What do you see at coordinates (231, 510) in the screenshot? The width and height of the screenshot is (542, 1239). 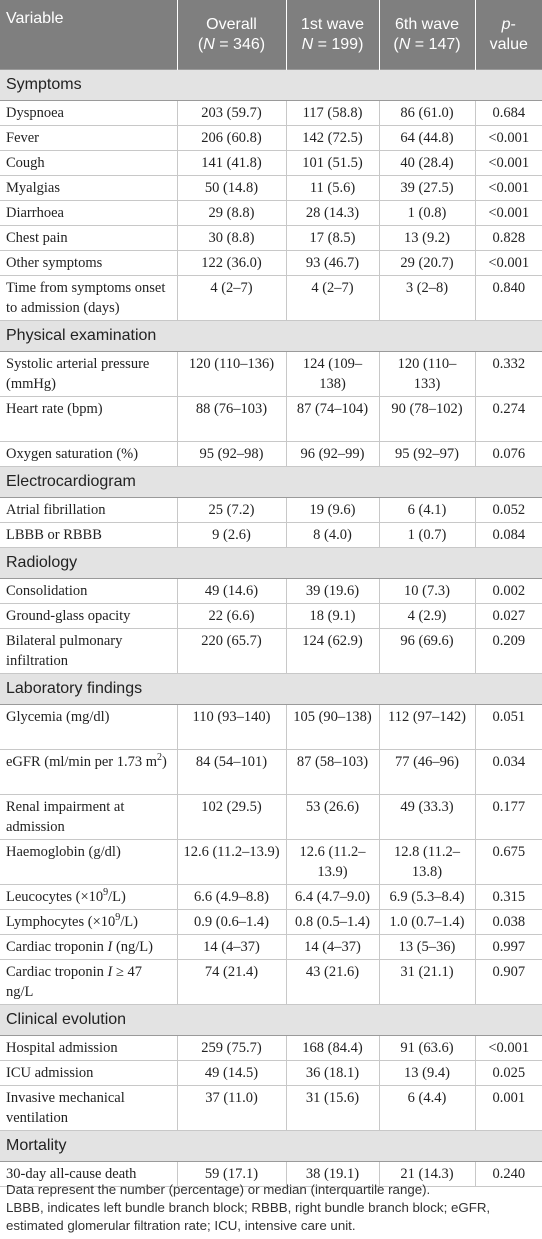 I see `cell-overall: 25 (7.2)` at bounding box center [231, 510].